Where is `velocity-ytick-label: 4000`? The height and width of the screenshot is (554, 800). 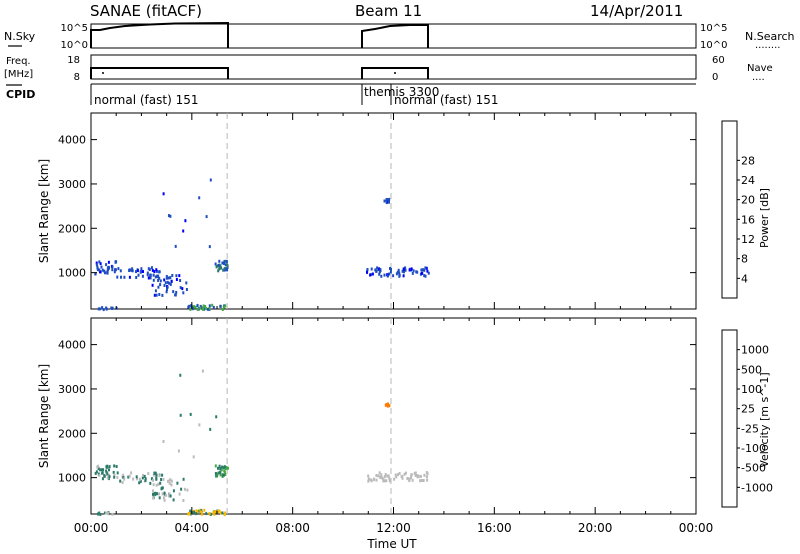
velocity-ytick-label: 4000 is located at coordinates (72, 345).